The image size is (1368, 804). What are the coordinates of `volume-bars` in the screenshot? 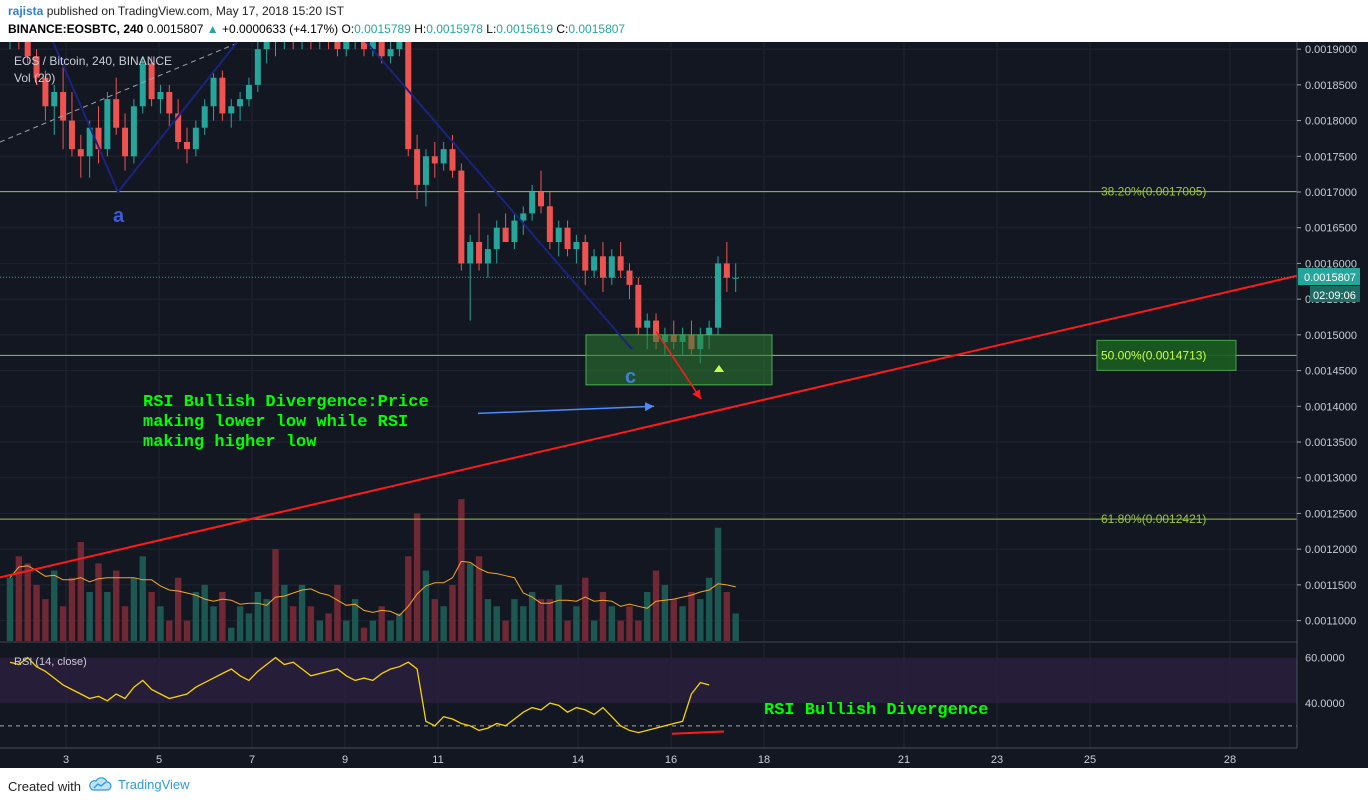 It's located at (372, 570).